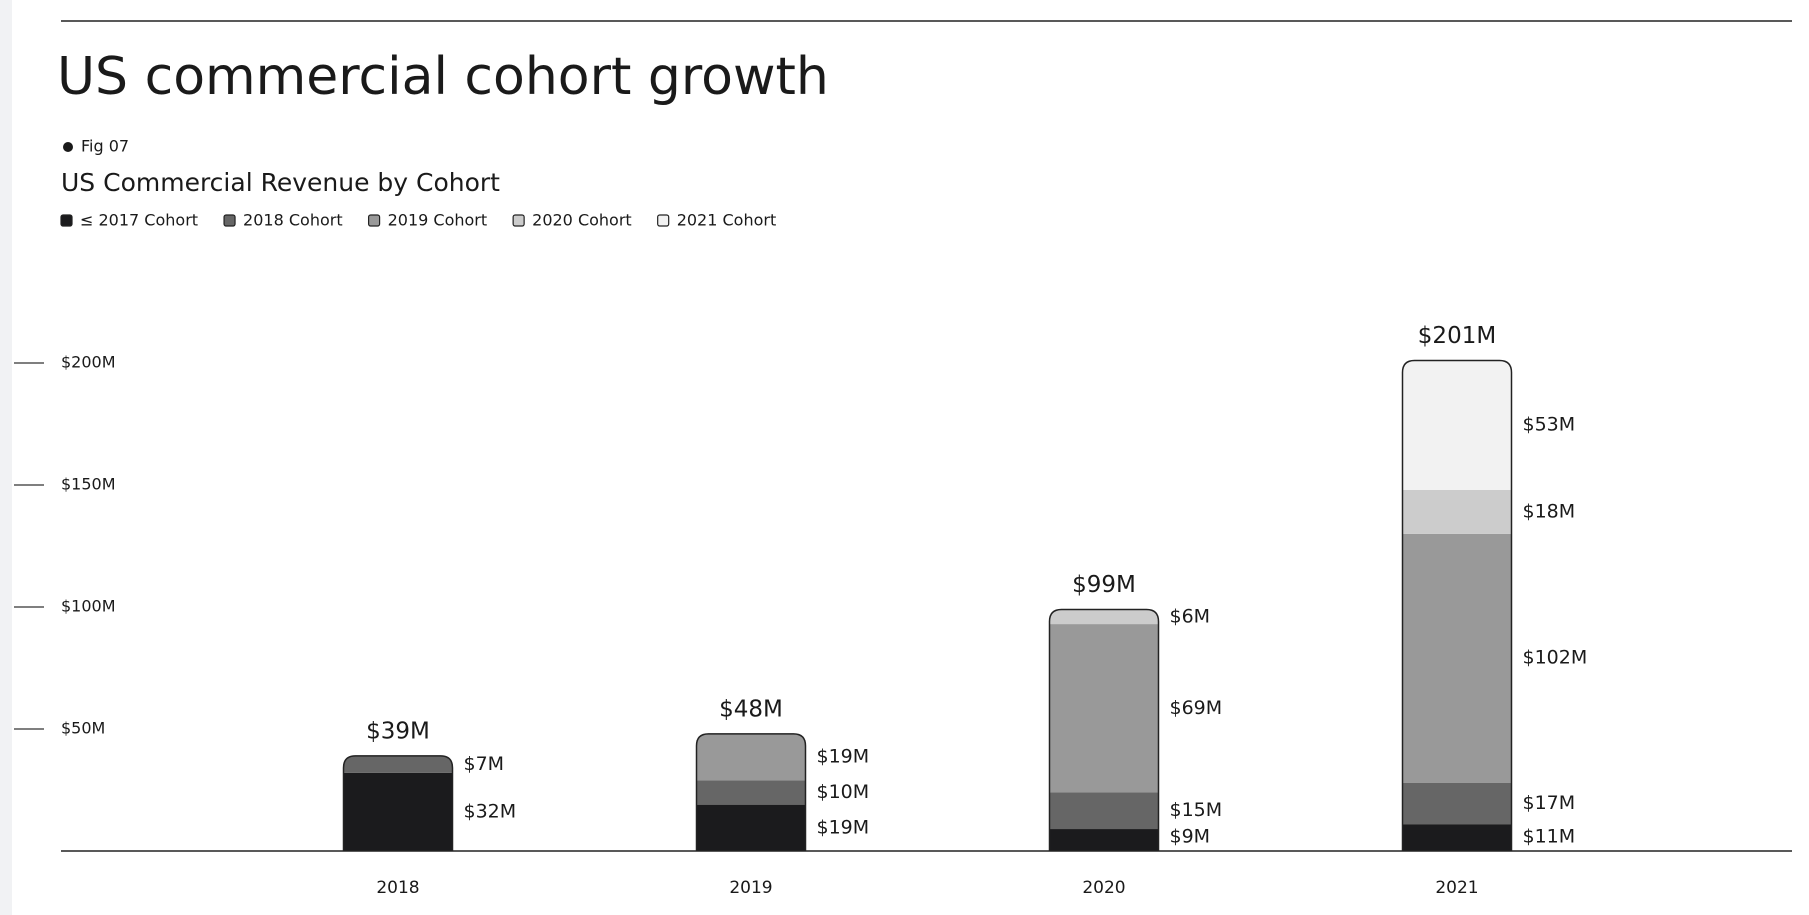 This screenshot has width=1809, height=915. What do you see at coordinates (843, 792) in the screenshot?
I see `value-label: $10M` at bounding box center [843, 792].